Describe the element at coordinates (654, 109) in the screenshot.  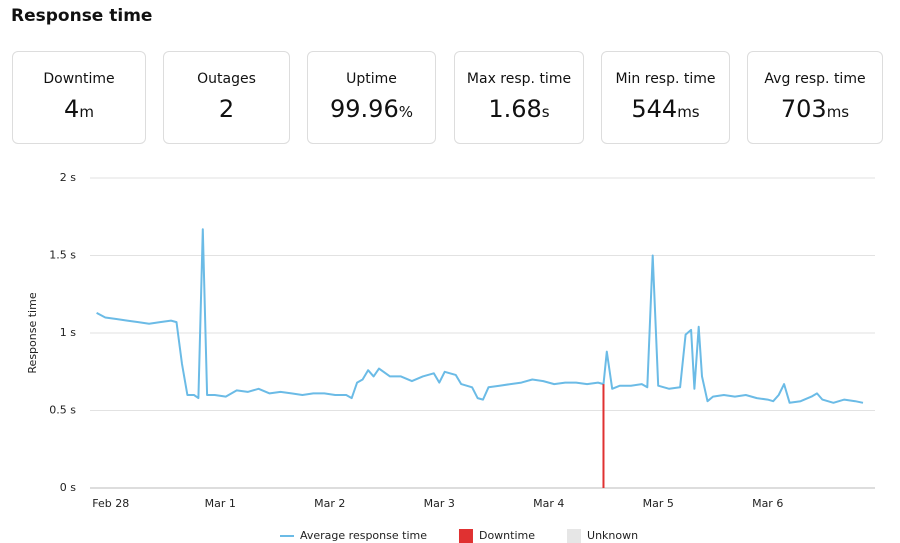
I see `stat-number: 544` at that location.